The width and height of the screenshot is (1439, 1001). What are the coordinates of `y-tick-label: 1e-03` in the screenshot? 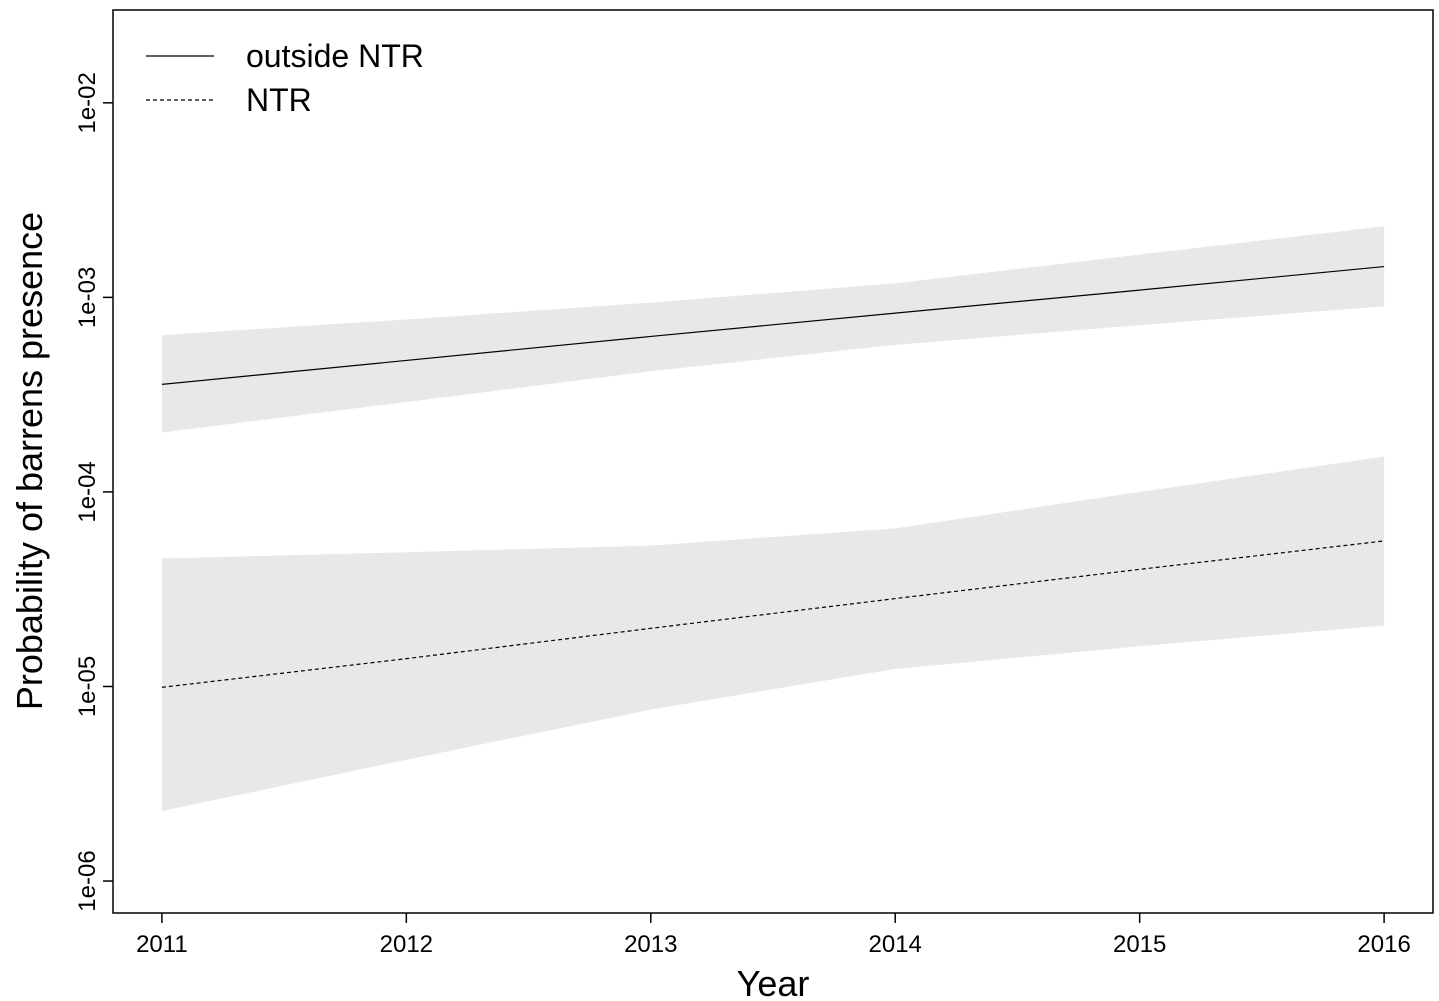 It's located at (87, 297).